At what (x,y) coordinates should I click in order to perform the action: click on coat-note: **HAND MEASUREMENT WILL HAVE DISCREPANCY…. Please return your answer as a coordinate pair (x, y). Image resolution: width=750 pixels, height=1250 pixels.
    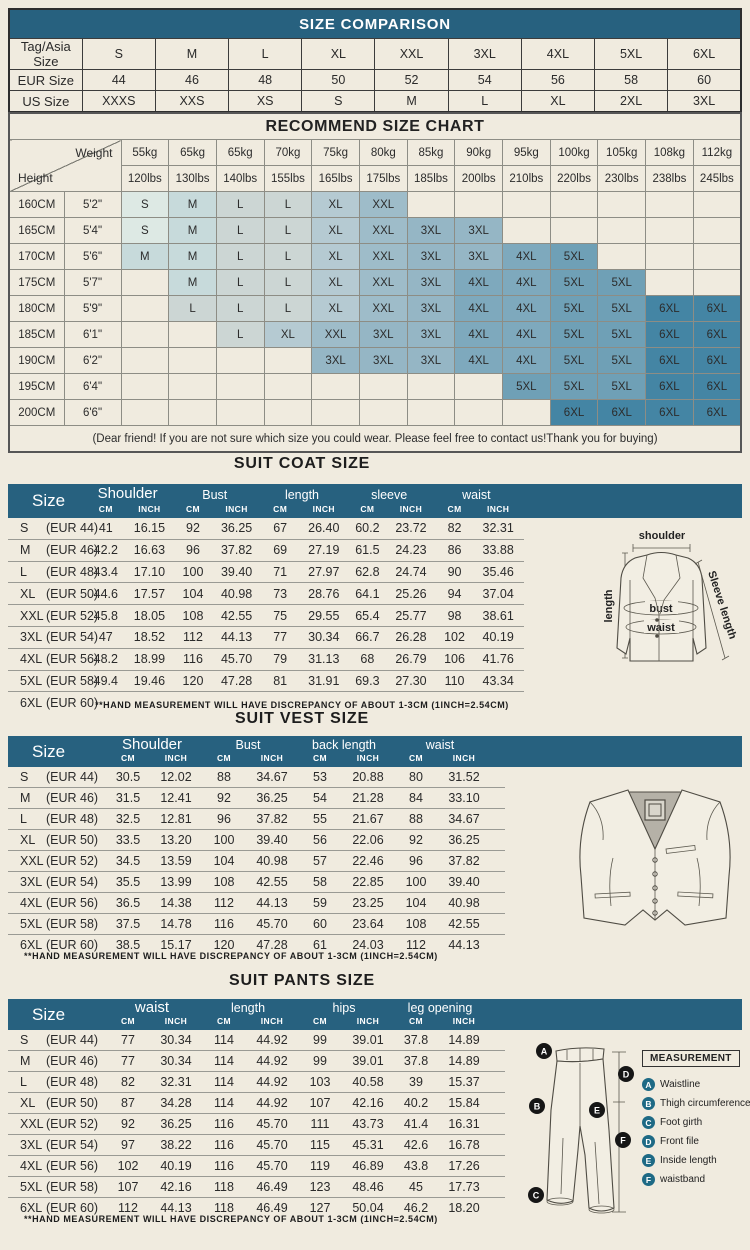
    Looking at the image, I should click on (302, 704).